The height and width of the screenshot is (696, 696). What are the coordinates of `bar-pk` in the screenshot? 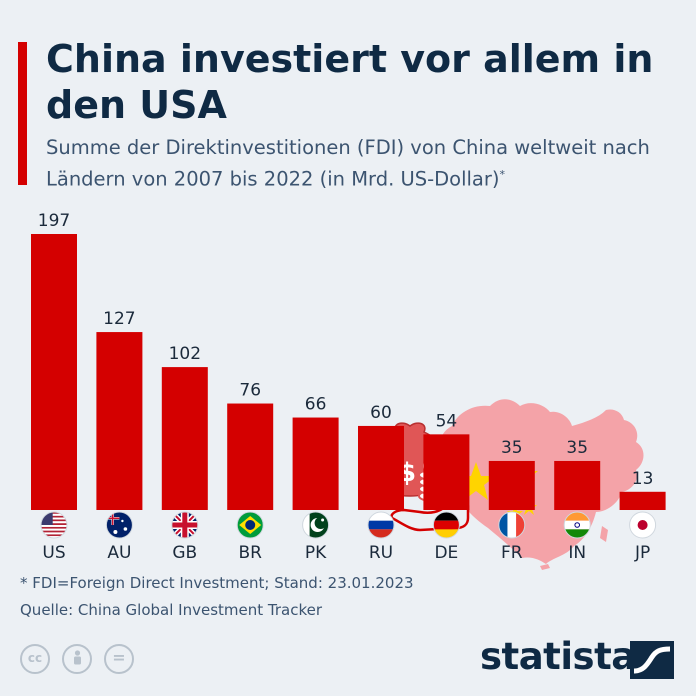 It's located at (315, 463).